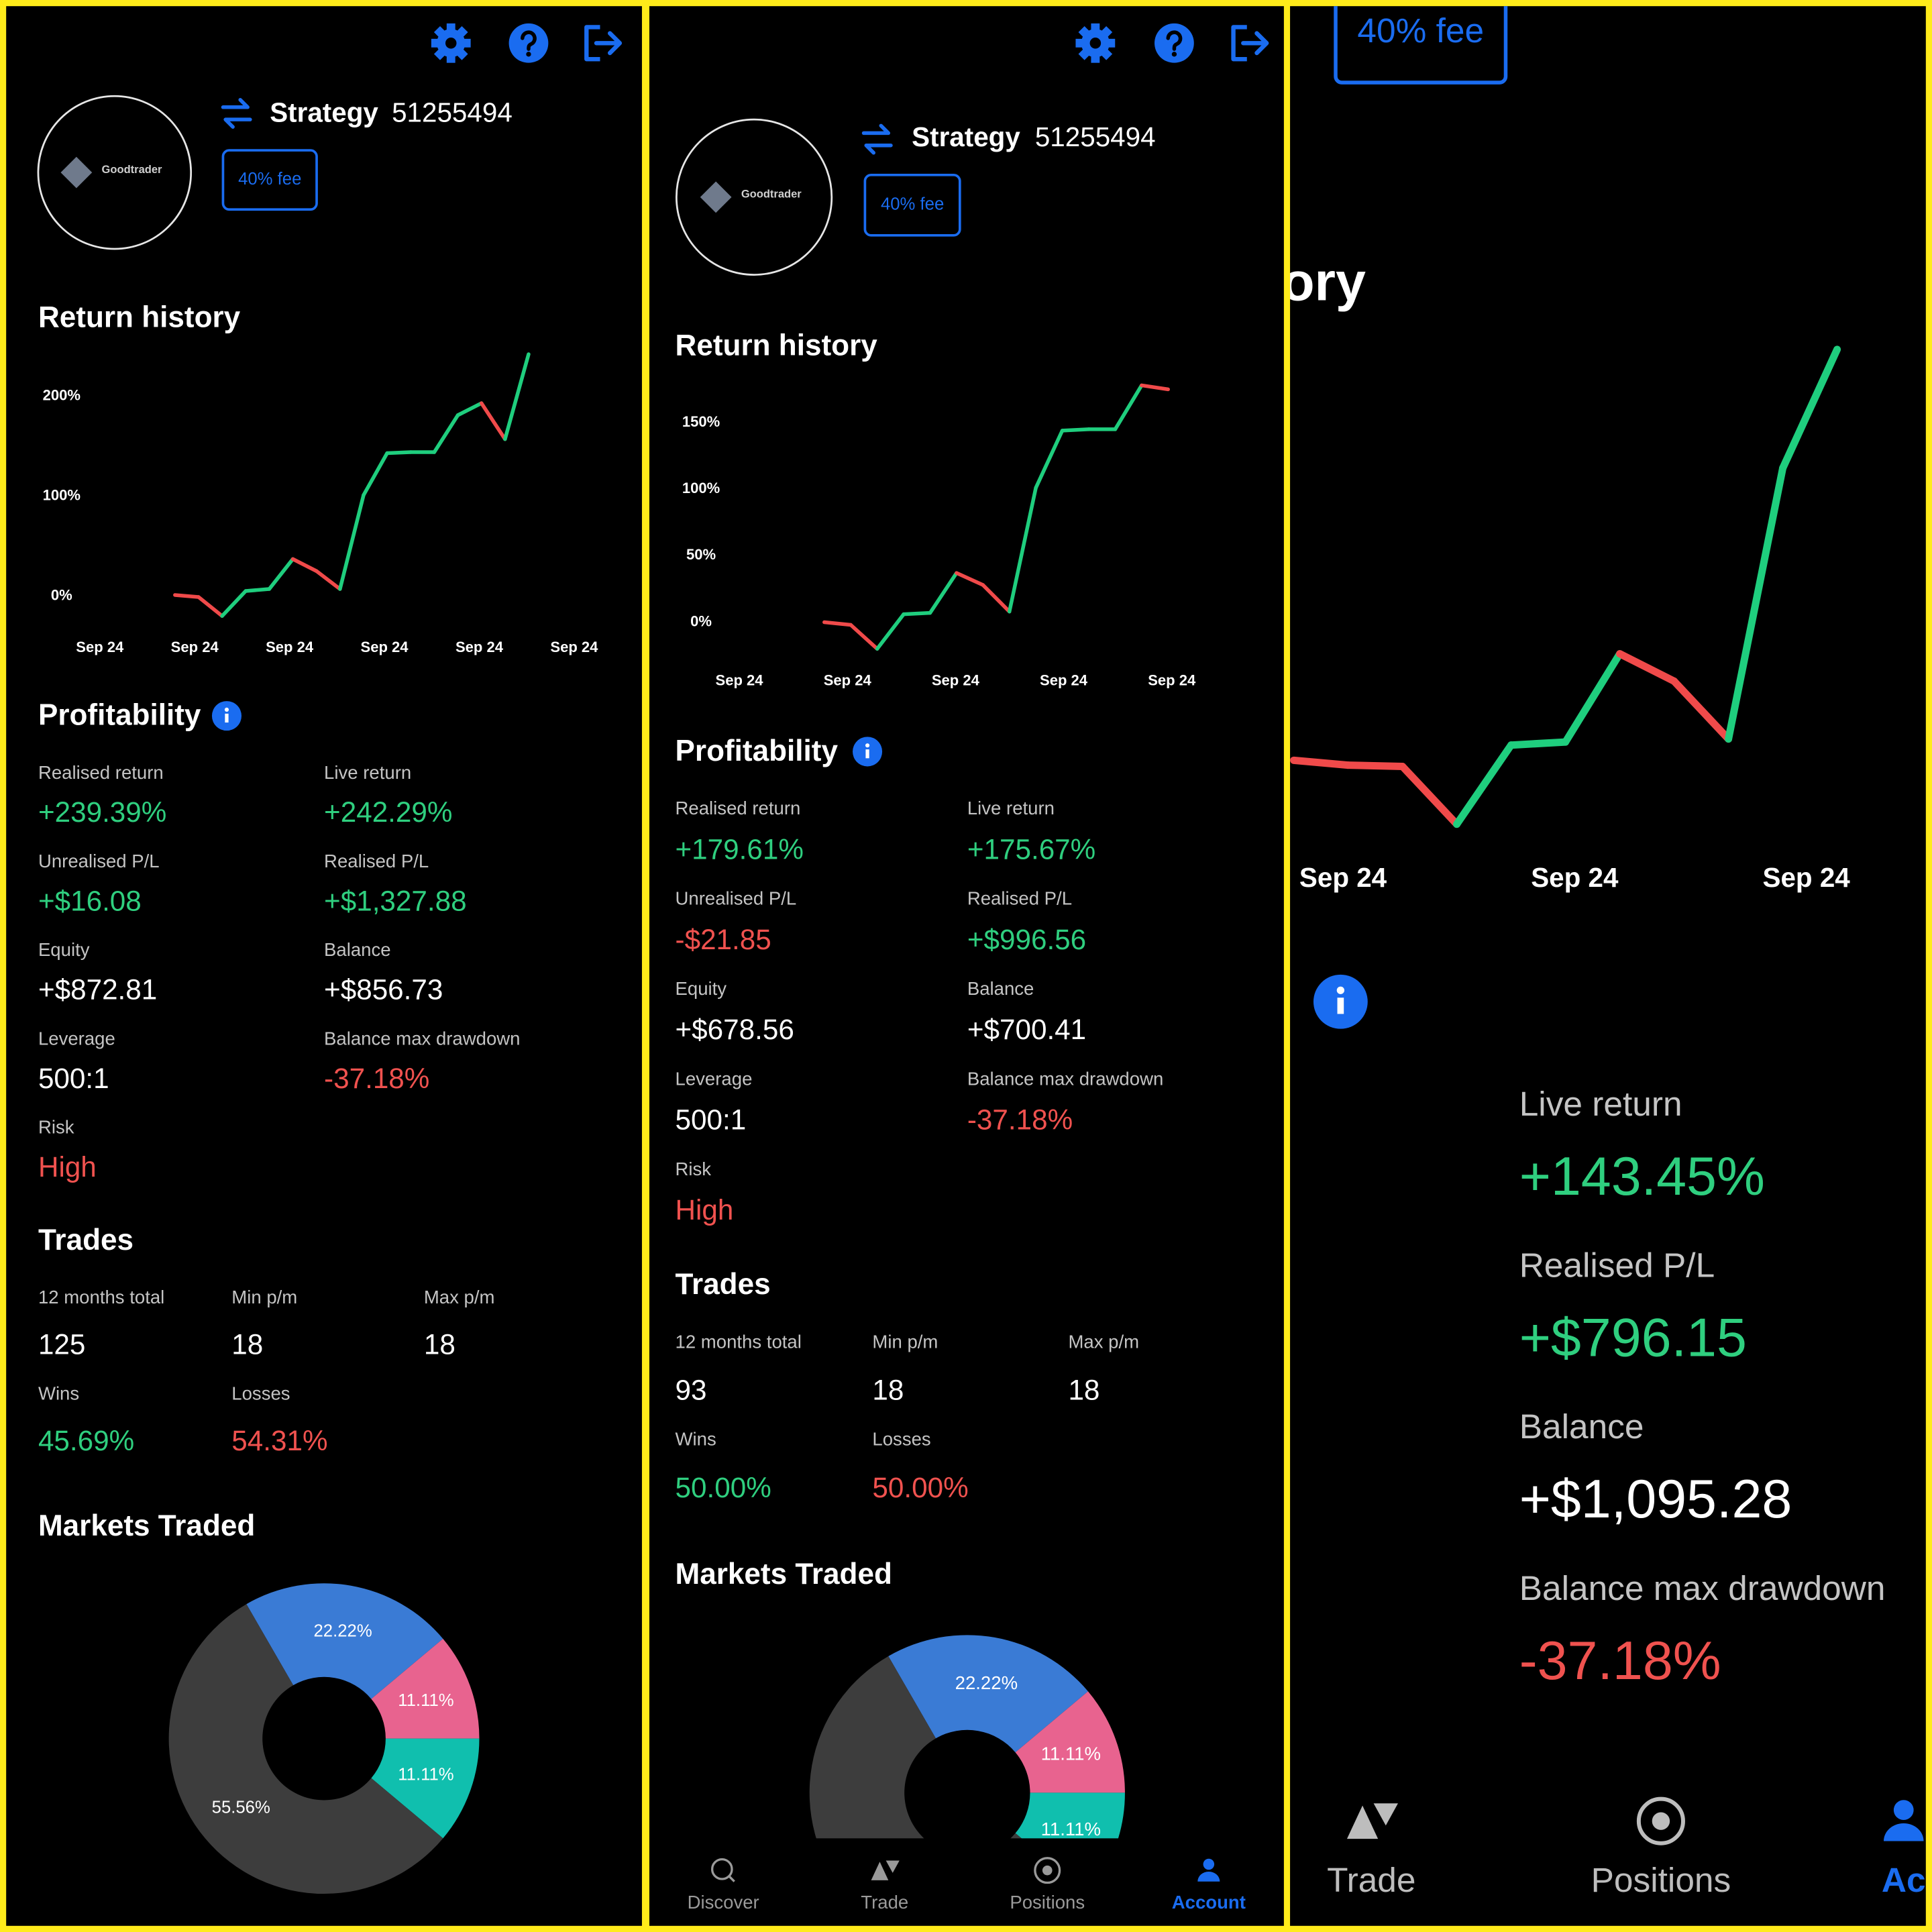  I want to click on stat-label: Live return, so click(367, 772).